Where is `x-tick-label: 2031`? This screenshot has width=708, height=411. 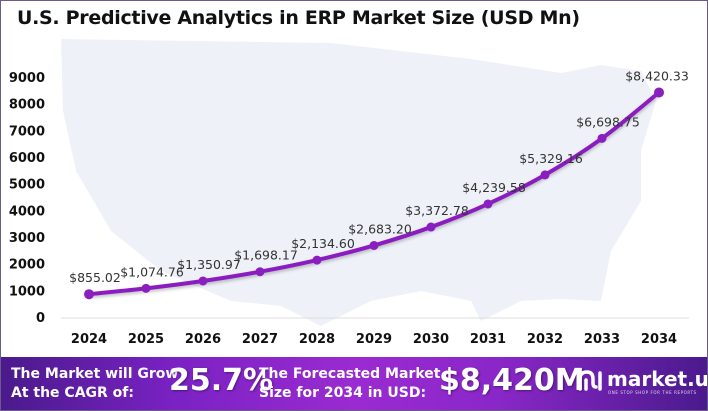 x-tick-label: 2031 is located at coordinates (488, 339).